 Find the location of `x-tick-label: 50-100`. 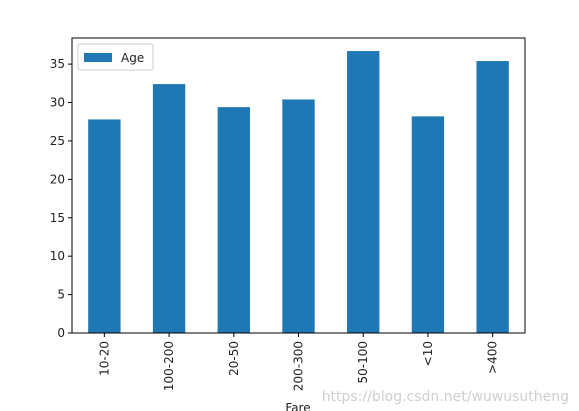

x-tick-label: 50-100 is located at coordinates (363, 362).